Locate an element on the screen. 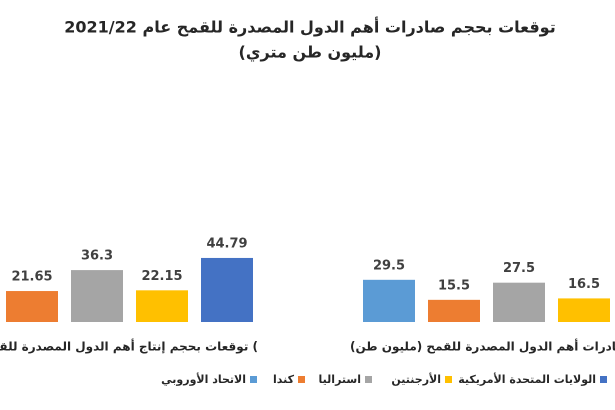 The image size is (615, 410). legend-label: كندا is located at coordinates (284, 379).